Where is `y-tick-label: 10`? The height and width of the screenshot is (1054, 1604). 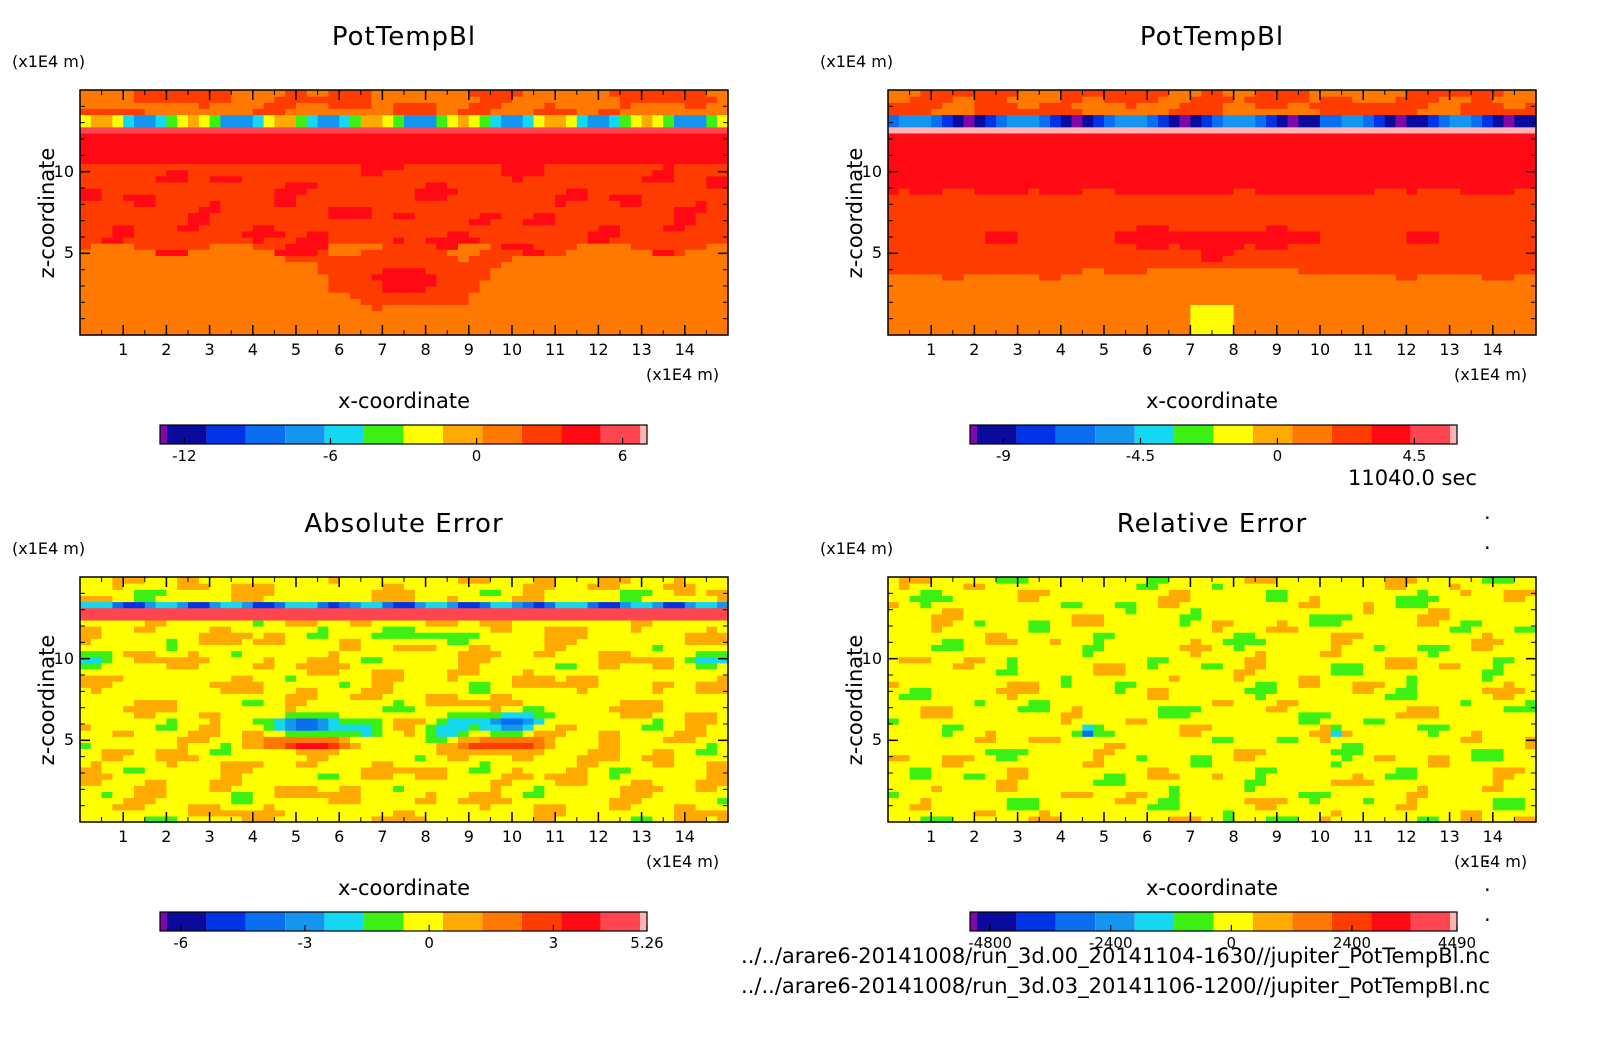 y-tick-label: 10 is located at coordinates (871, 658).